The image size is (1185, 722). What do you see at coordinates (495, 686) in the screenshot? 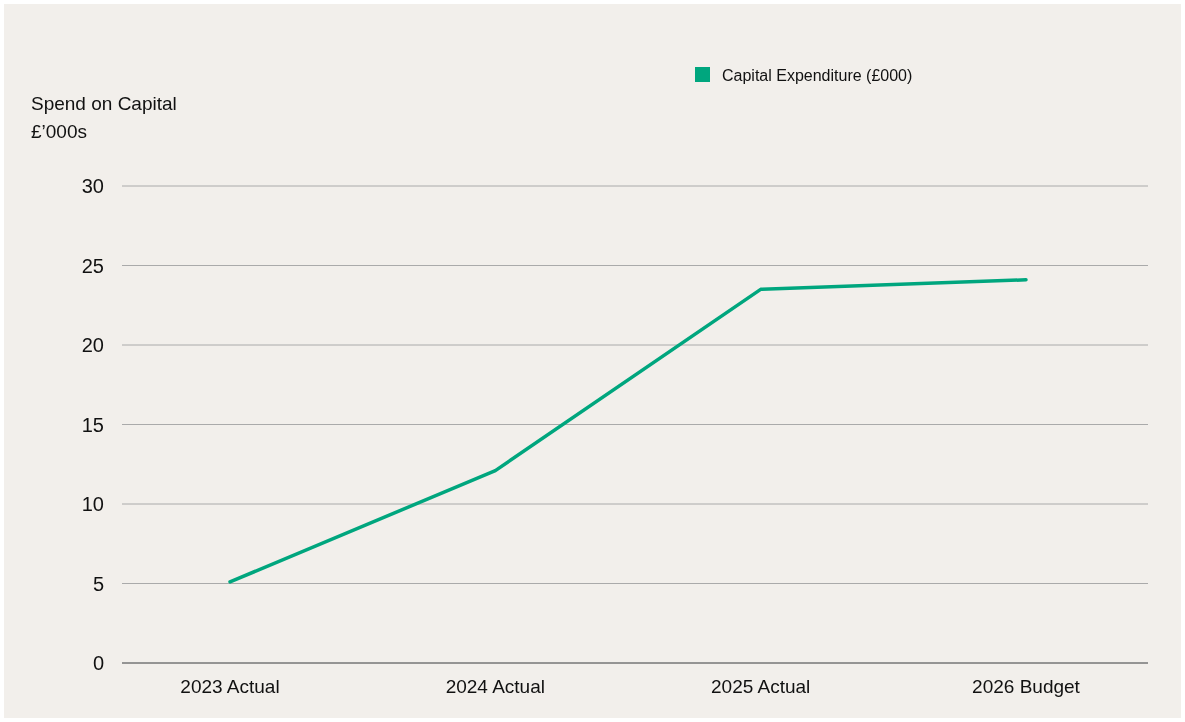
I see `x-tick-label: 2024 Actual` at bounding box center [495, 686].